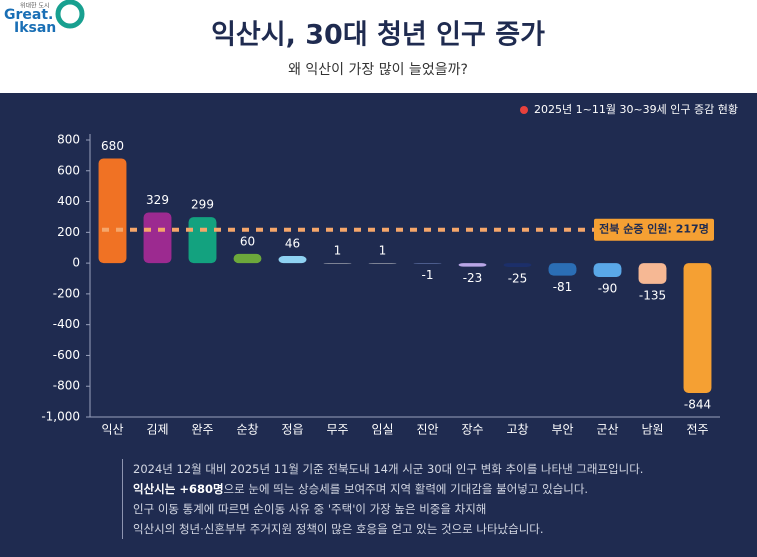  Describe the element at coordinates (70, 14) in the screenshot. I see `logo-mark` at that location.